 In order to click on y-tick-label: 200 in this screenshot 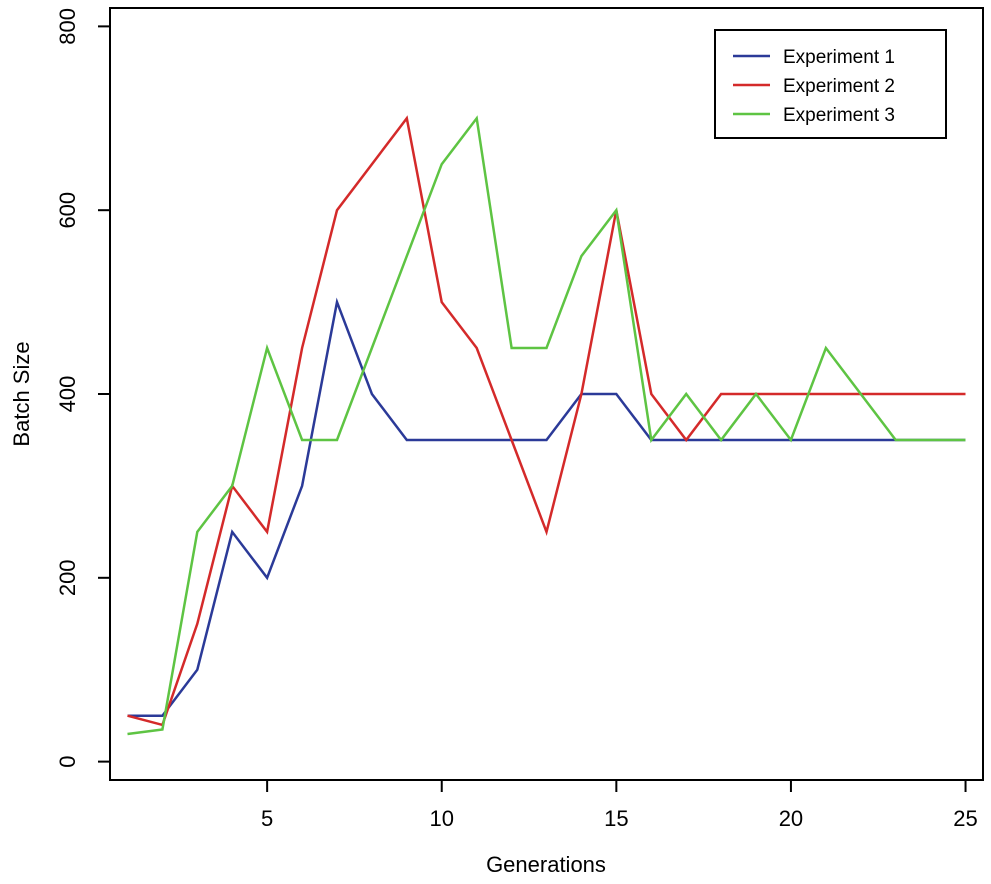, I will do `click(67, 577)`.